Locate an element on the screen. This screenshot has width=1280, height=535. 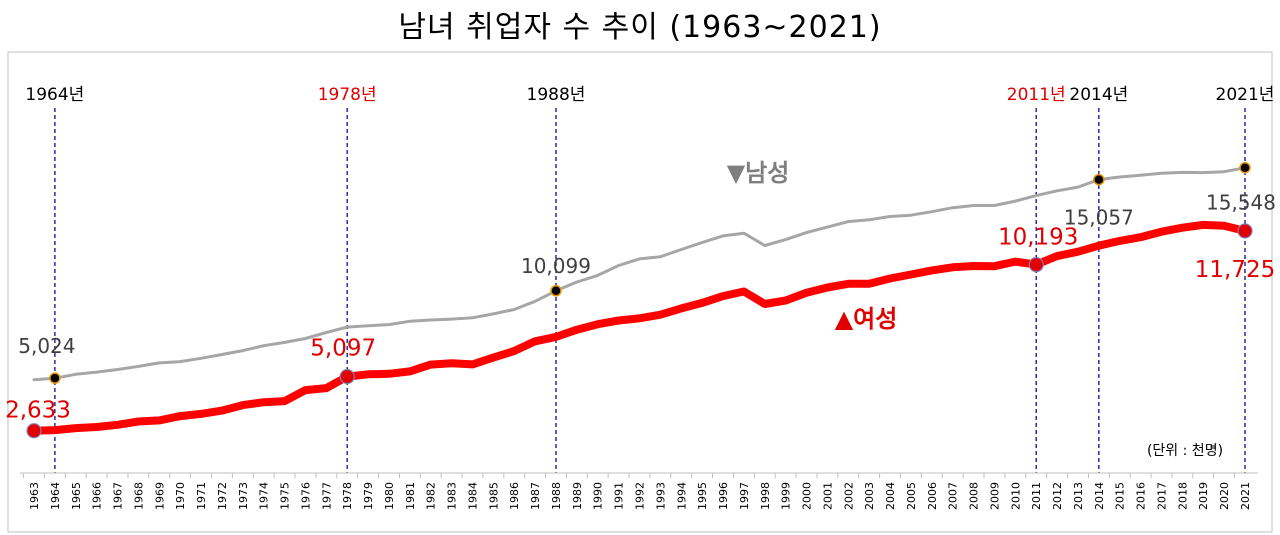
male-point-2014 is located at coordinates (1099, 179).